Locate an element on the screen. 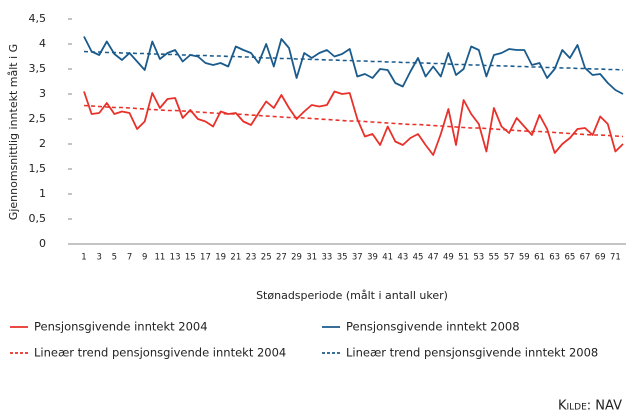 This screenshot has height=416, width=631. x-tick-label: 63 is located at coordinates (554, 258).